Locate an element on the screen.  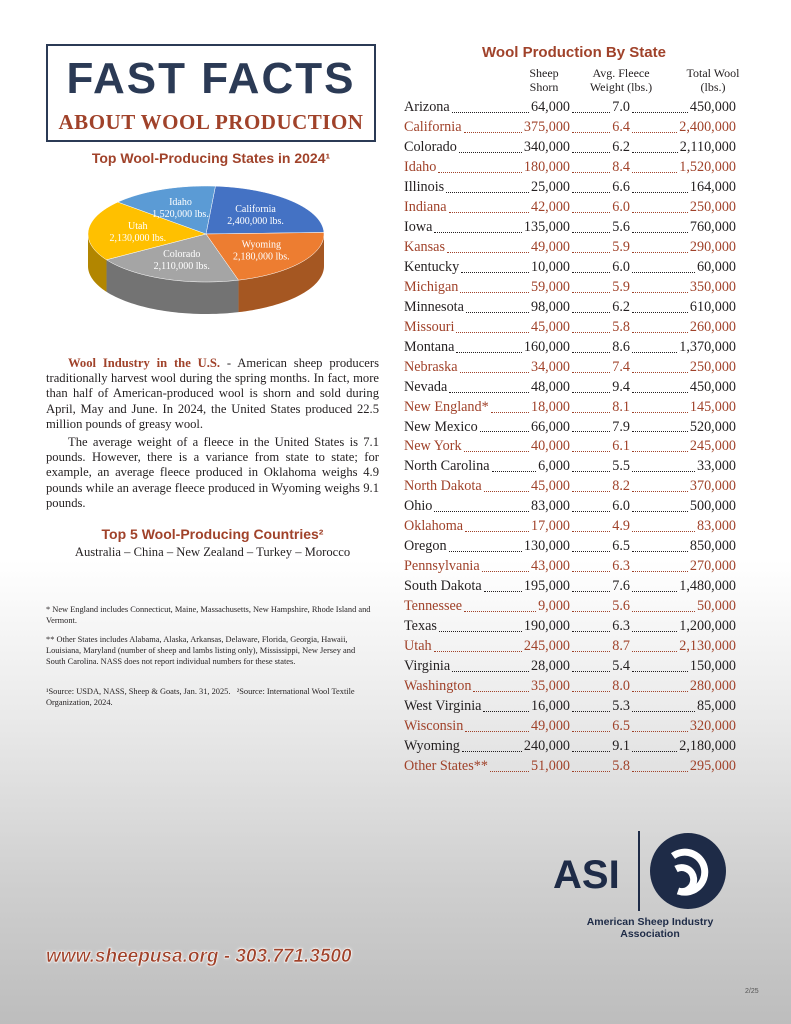
table-row: Kansas 49,000 5.9 290,000 is located at coordinates (570, 248).